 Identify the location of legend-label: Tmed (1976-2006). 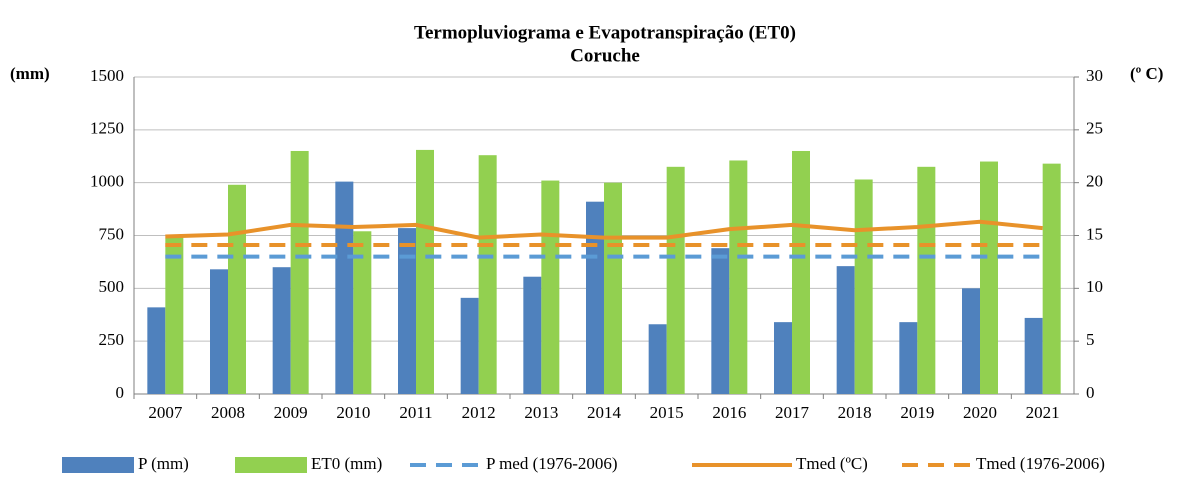
(1040, 463).